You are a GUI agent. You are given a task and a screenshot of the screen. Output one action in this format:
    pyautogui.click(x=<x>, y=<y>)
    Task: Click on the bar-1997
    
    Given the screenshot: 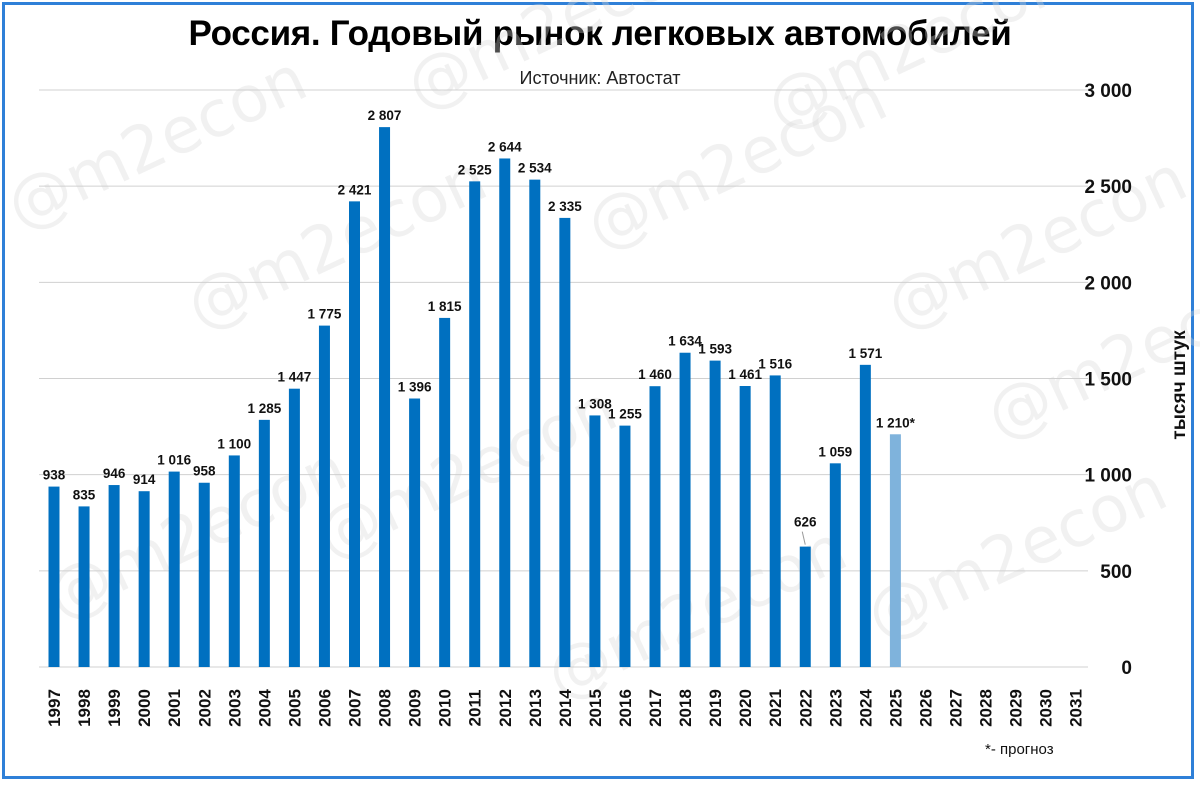 What is the action you would take?
    pyautogui.click(x=54, y=576)
    